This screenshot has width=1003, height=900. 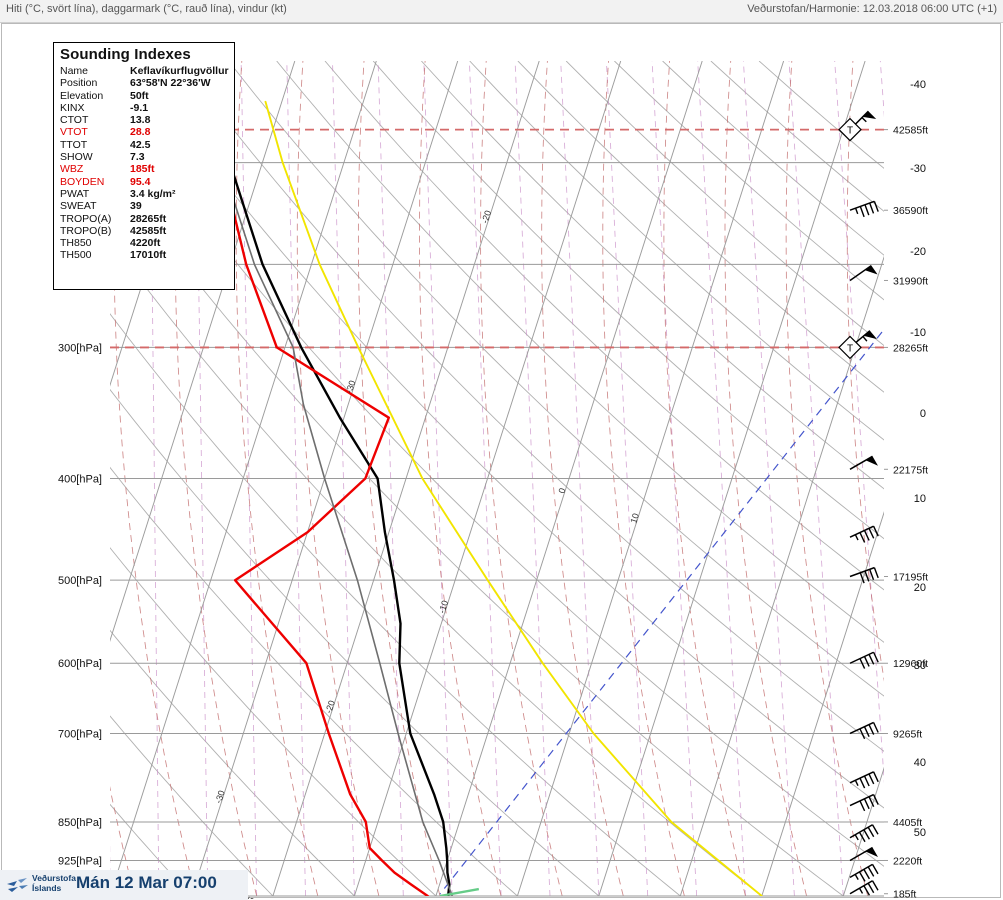 I want to click on temperature-tick-label-right: -20, so click(x=918, y=252).